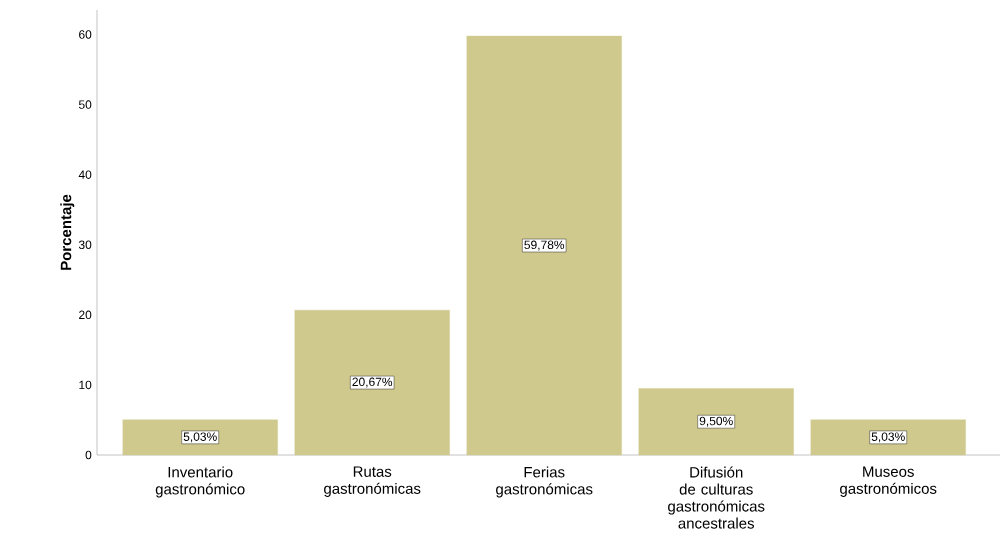 The height and width of the screenshot is (554, 1008). I want to click on y-tick-label: 30, so click(85, 245).